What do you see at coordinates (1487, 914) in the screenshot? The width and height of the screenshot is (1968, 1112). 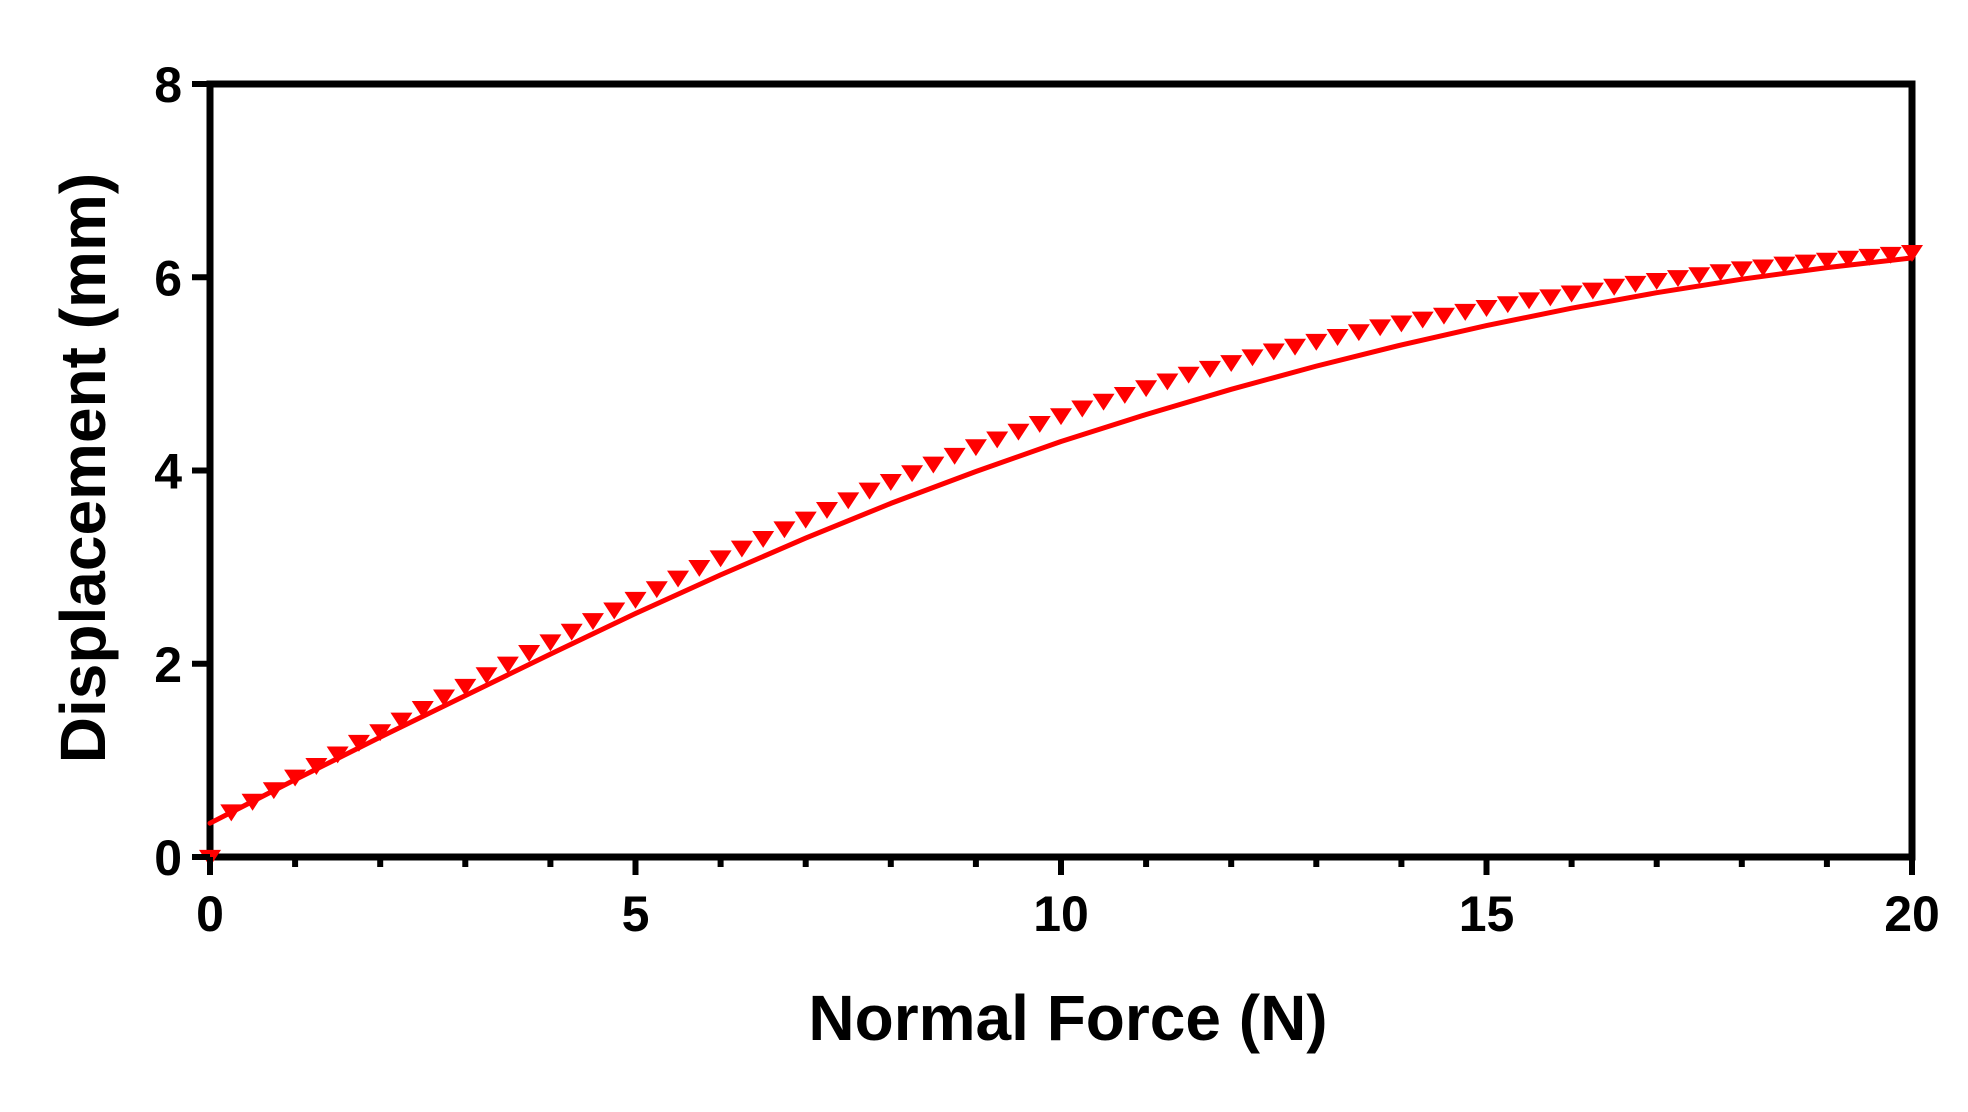 I see `x-tick-label: 15` at bounding box center [1487, 914].